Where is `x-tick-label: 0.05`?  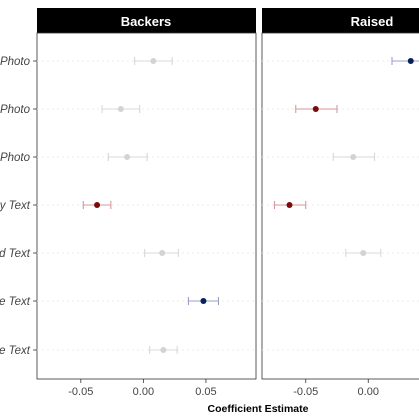
x-tick-label: 0.05 is located at coordinates (205, 392).